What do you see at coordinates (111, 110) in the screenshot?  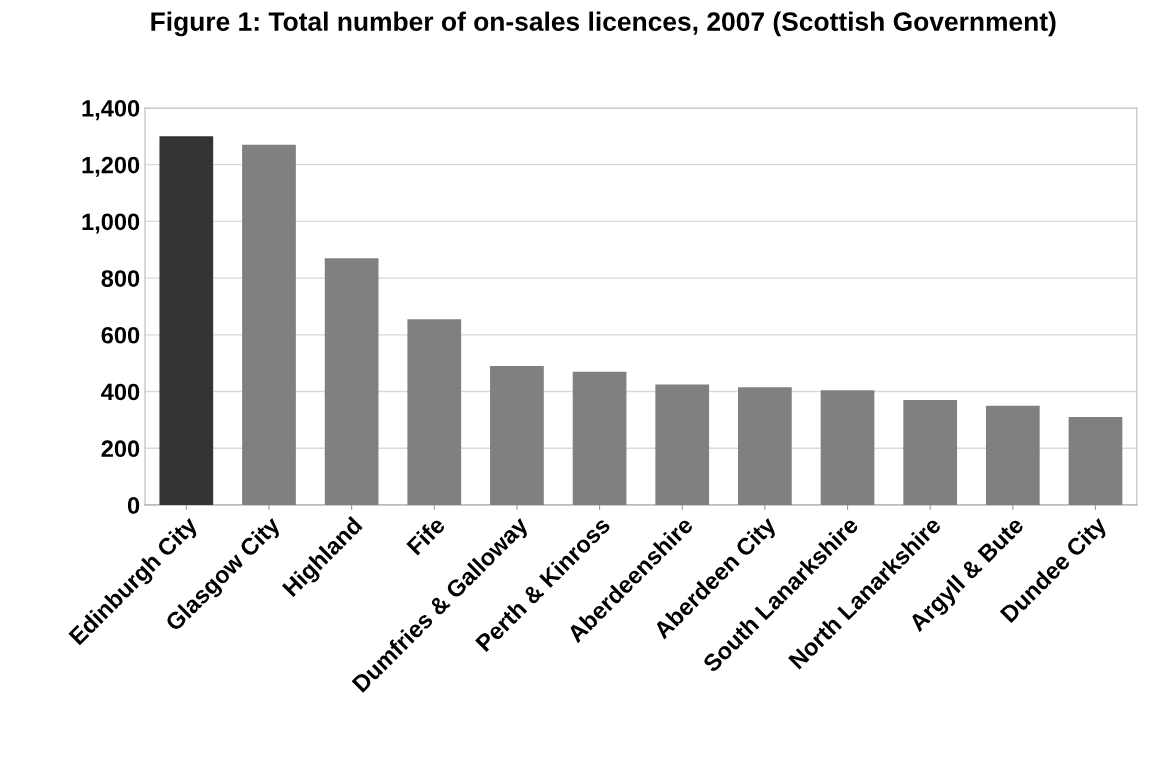 I see `y-tick-label: 1,400` at bounding box center [111, 110].